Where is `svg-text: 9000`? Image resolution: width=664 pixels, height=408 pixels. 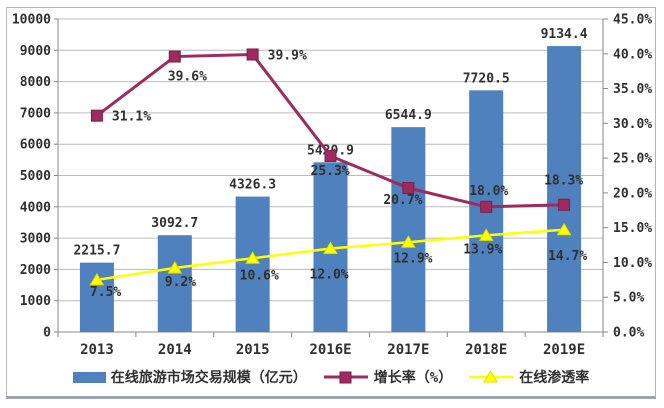
svg-text: 9000 is located at coordinates (35, 51).